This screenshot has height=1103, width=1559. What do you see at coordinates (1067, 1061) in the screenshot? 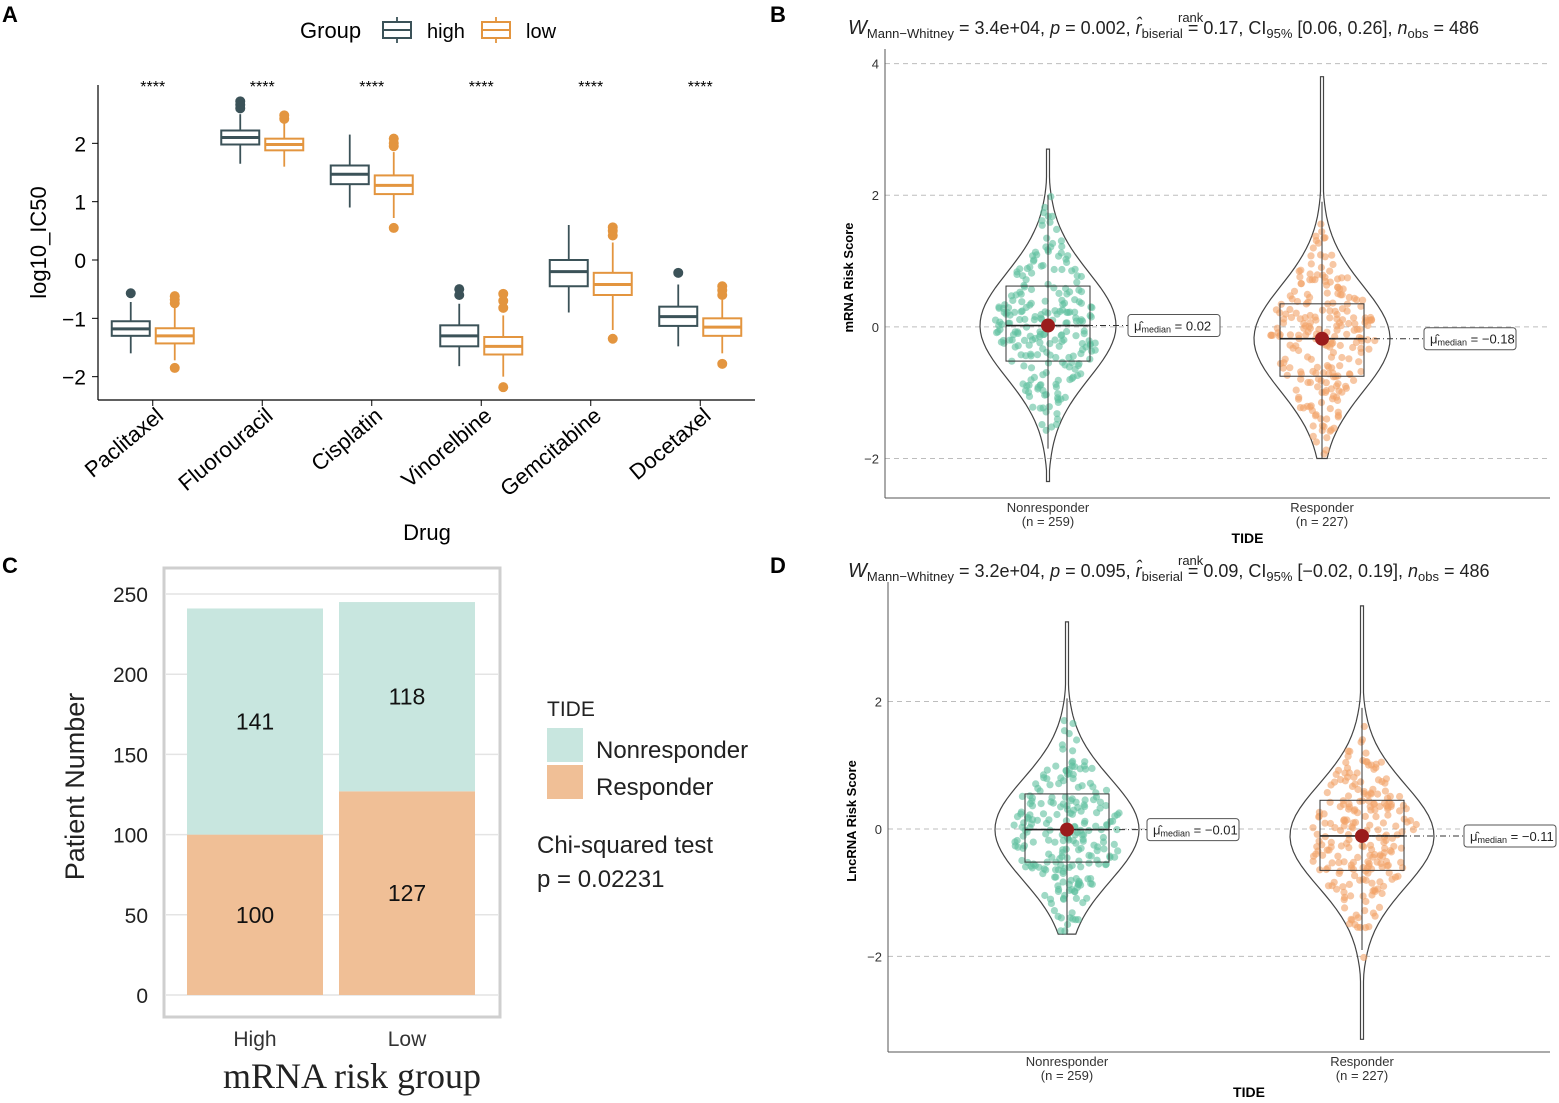
I see `x-tick-label: Nonresponder` at bounding box center [1067, 1061].